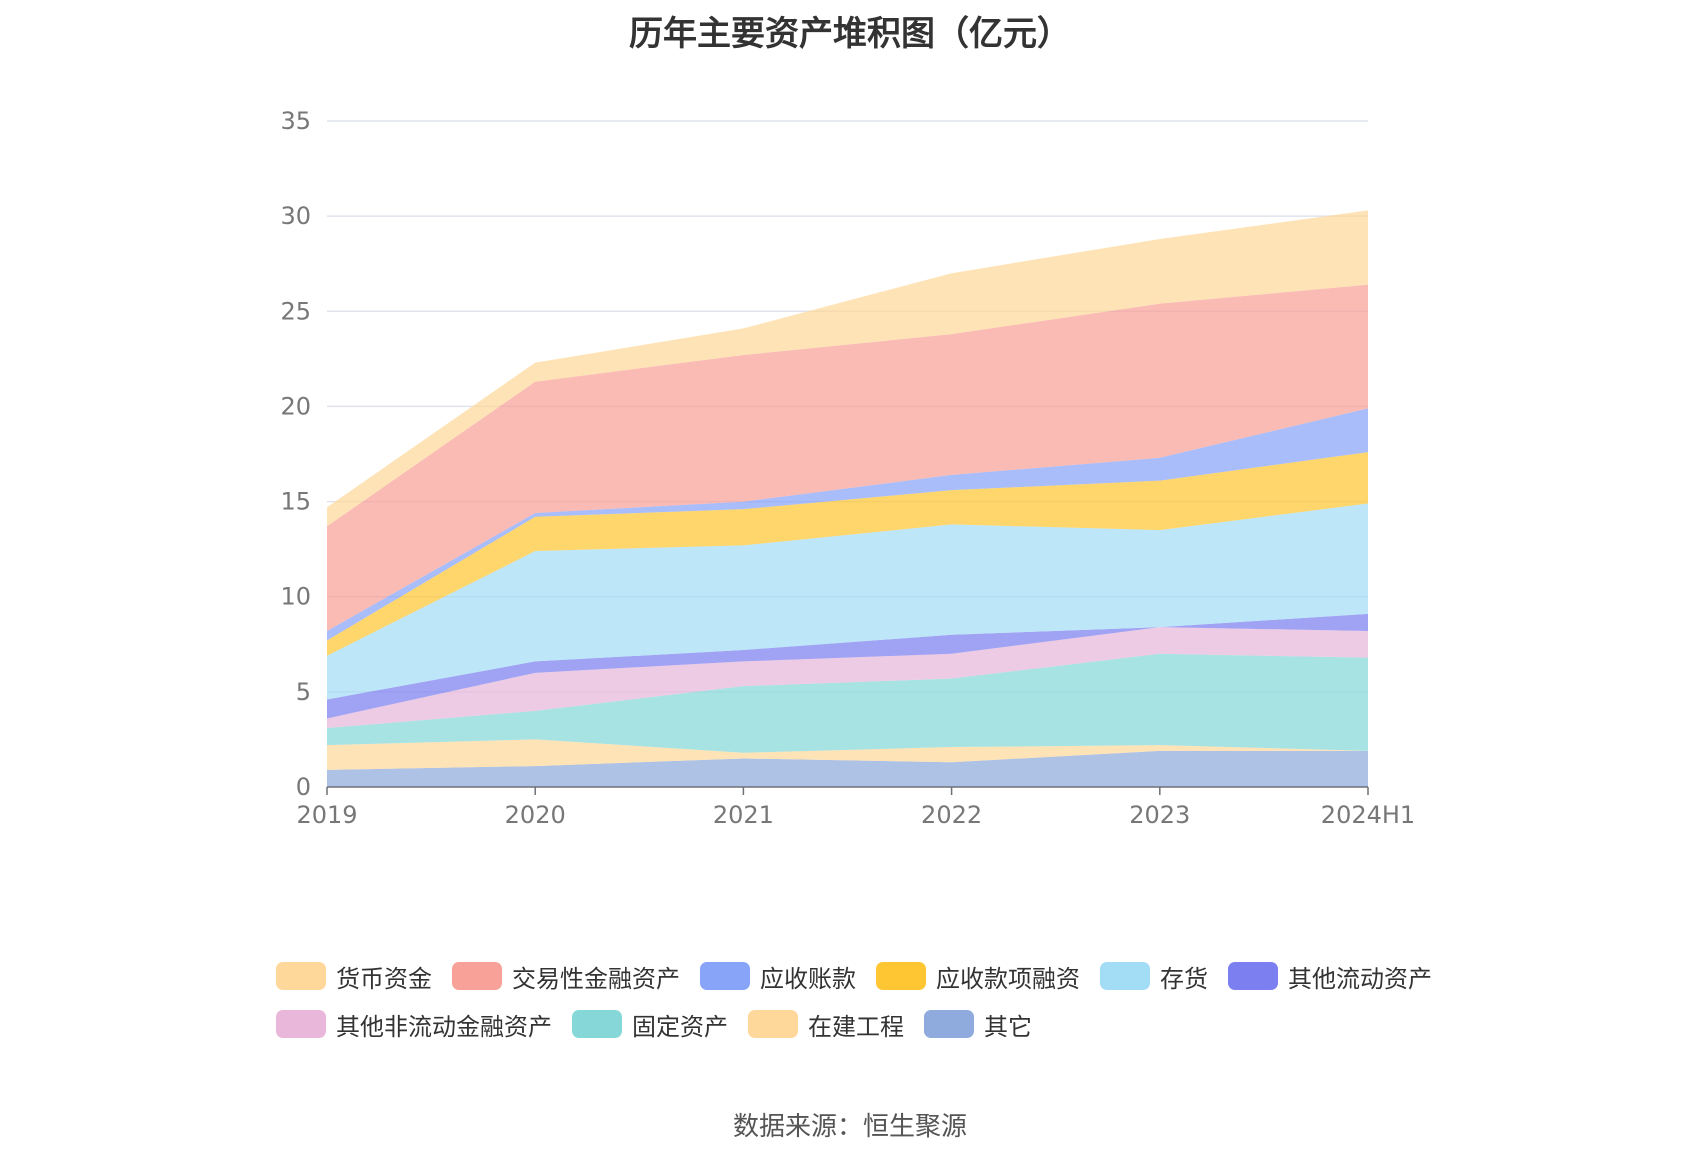 The height and width of the screenshot is (1150, 1700). What do you see at coordinates (1008, 978) in the screenshot?
I see `legend-label: 应收款项融资` at bounding box center [1008, 978].